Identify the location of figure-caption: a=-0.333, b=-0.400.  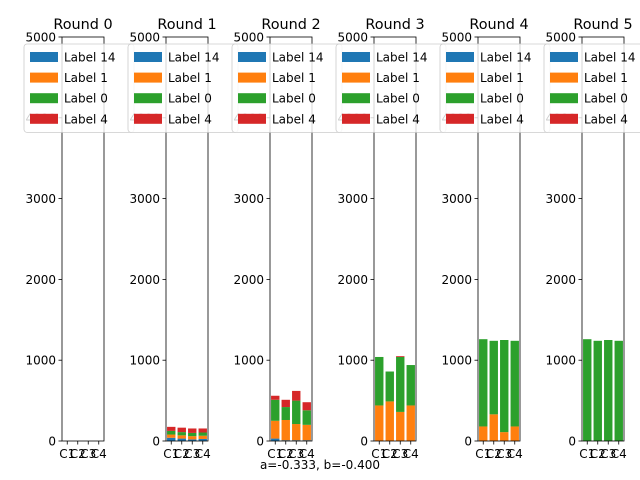
(320, 465).